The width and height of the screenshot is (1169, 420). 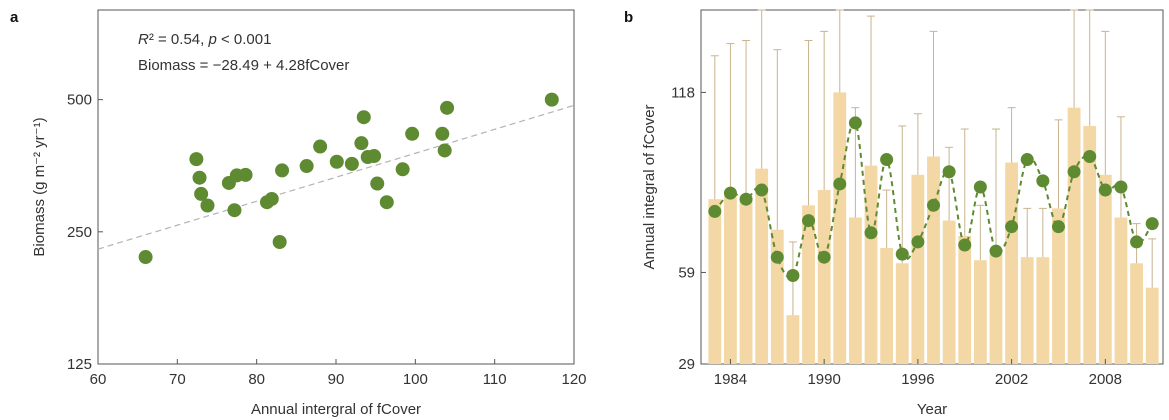 What do you see at coordinates (256, 379) in the screenshot?
I see `panel-a-x-tick-label: 80` at bounding box center [256, 379].